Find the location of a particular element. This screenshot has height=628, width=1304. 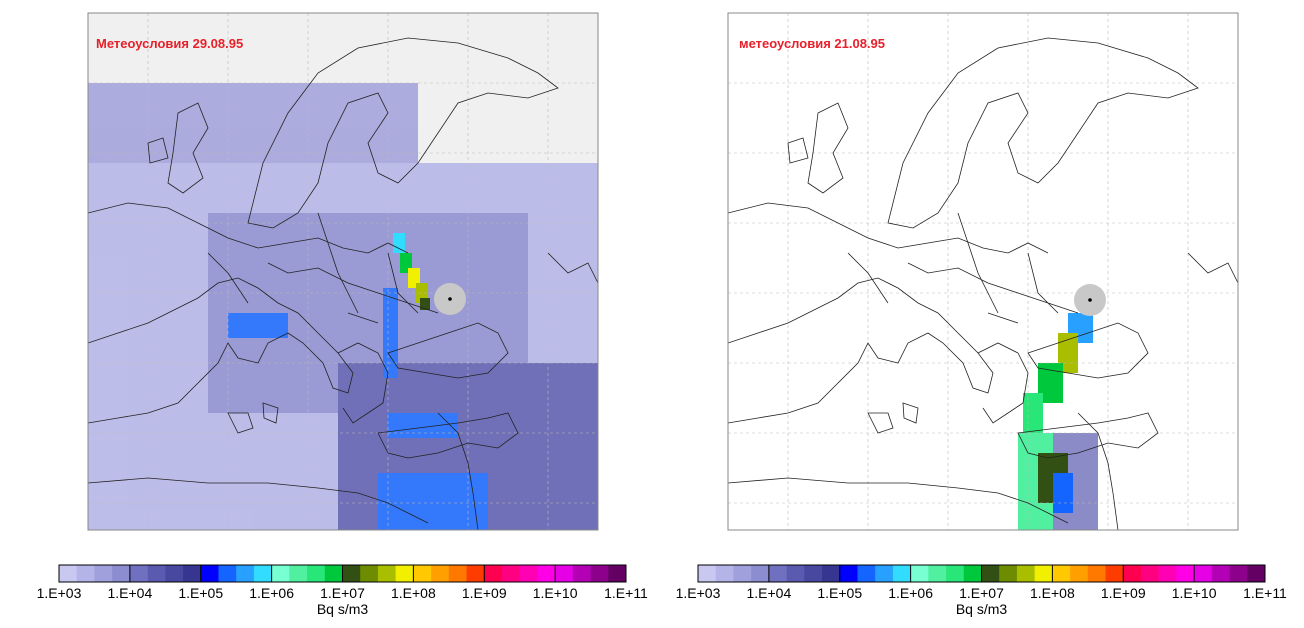

panel-title: метеоусловия 21.08.95 is located at coordinates (812, 43).